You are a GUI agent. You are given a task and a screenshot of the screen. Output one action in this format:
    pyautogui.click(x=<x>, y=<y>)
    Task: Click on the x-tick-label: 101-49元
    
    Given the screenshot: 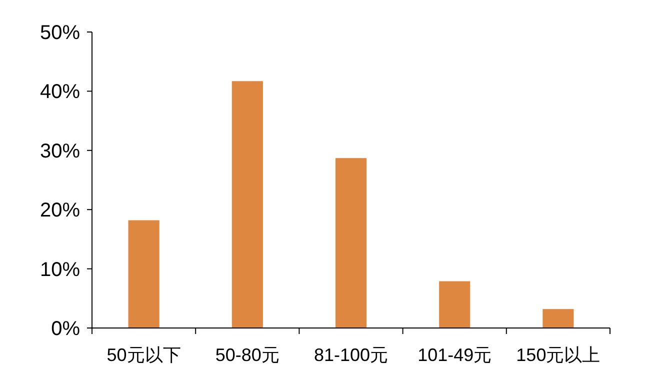 What is the action you would take?
    pyautogui.click(x=455, y=355)
    